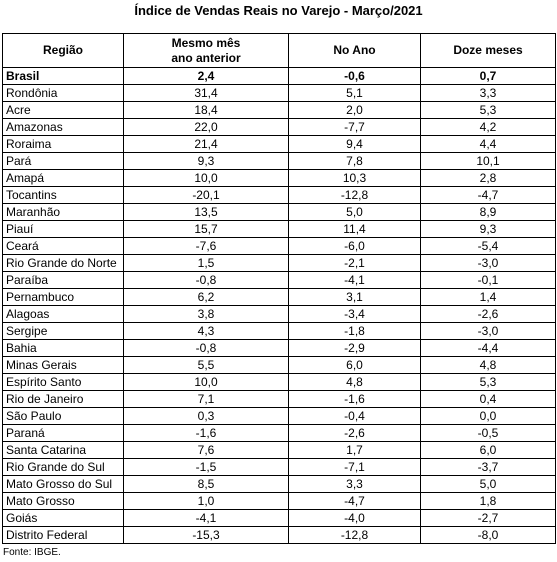  What do you see at coordinates (488, 501) in the screenshot?
I see `value-cell: 1,8` at bounding box center [488, 501].